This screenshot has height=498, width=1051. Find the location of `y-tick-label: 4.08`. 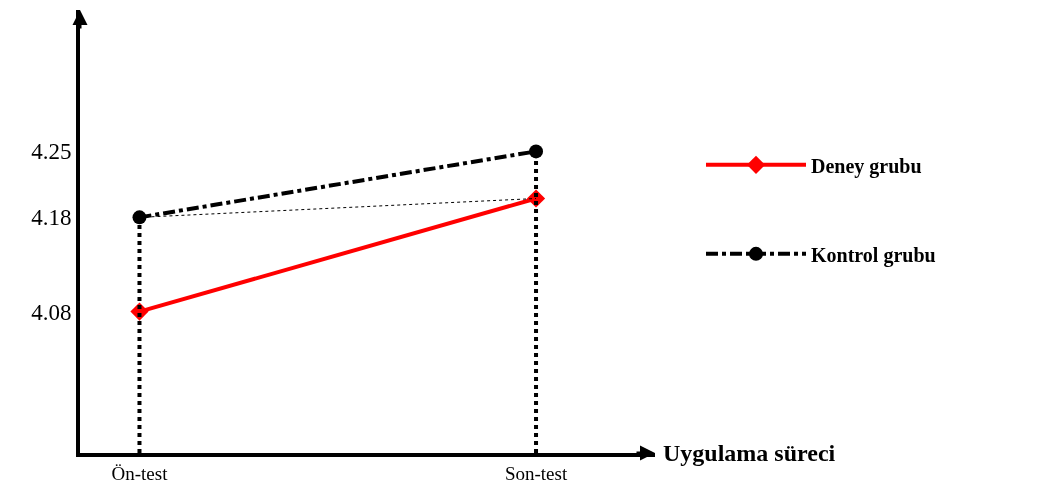

y-tick-label: 4.08 is located at coordinates (51, 312).